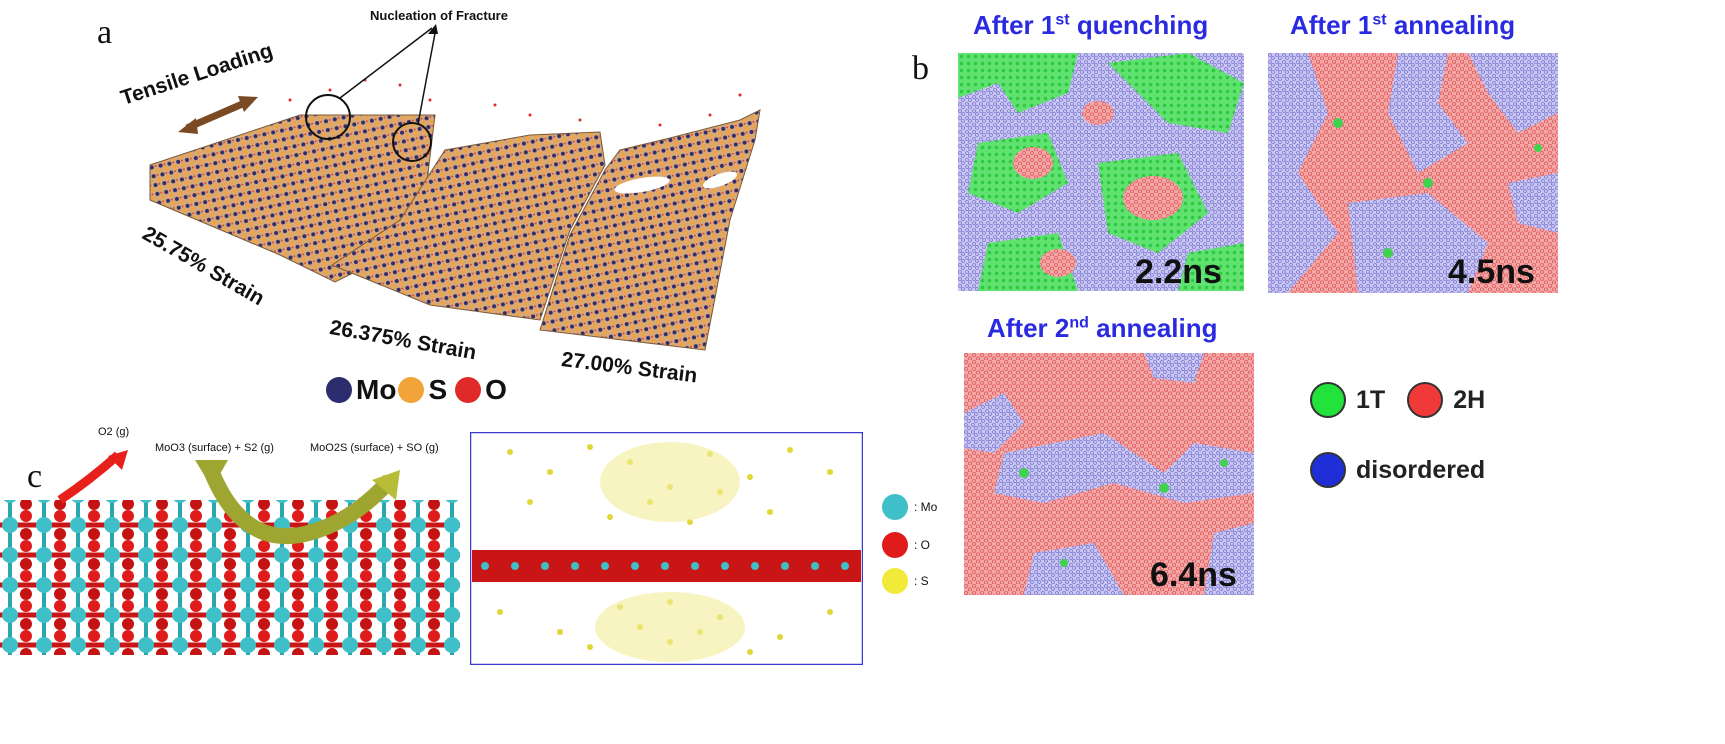 This screenshot has width=1725, height=744. What do you see at coordinates (1091, 25) in the screenshot?
I see `map-title-1: After 1st quenching` at bounding box center [1091, 25].